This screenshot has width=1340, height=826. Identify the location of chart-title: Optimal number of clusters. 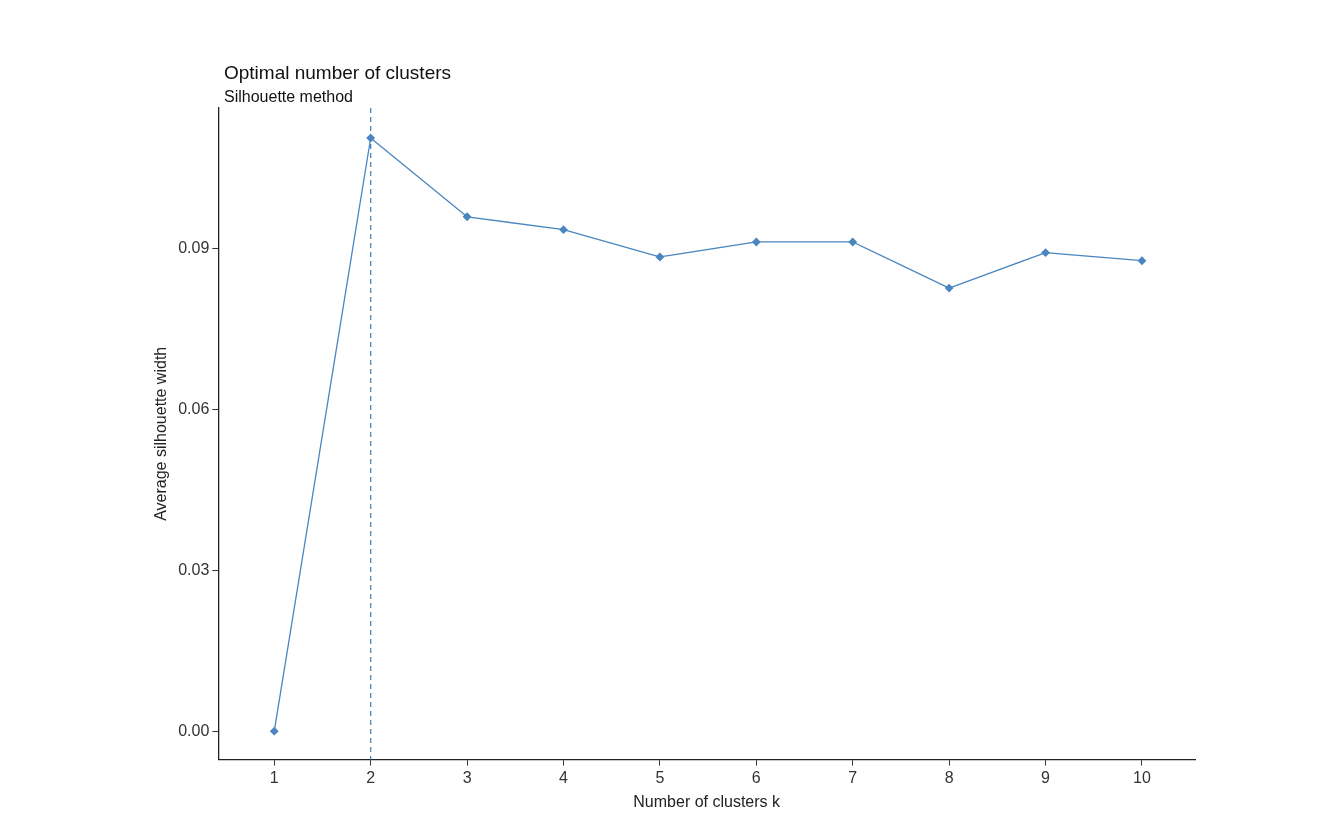
(338, 73).